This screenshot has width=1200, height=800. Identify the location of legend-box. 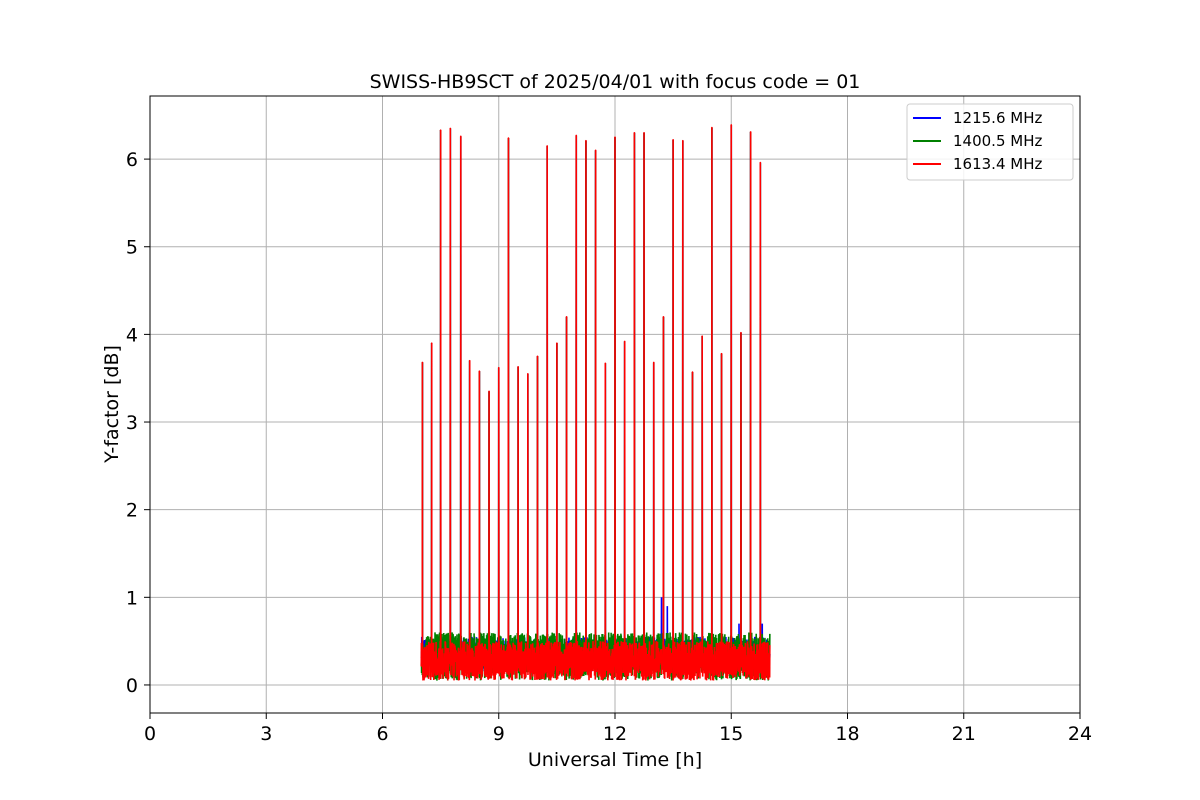
(990, 142).